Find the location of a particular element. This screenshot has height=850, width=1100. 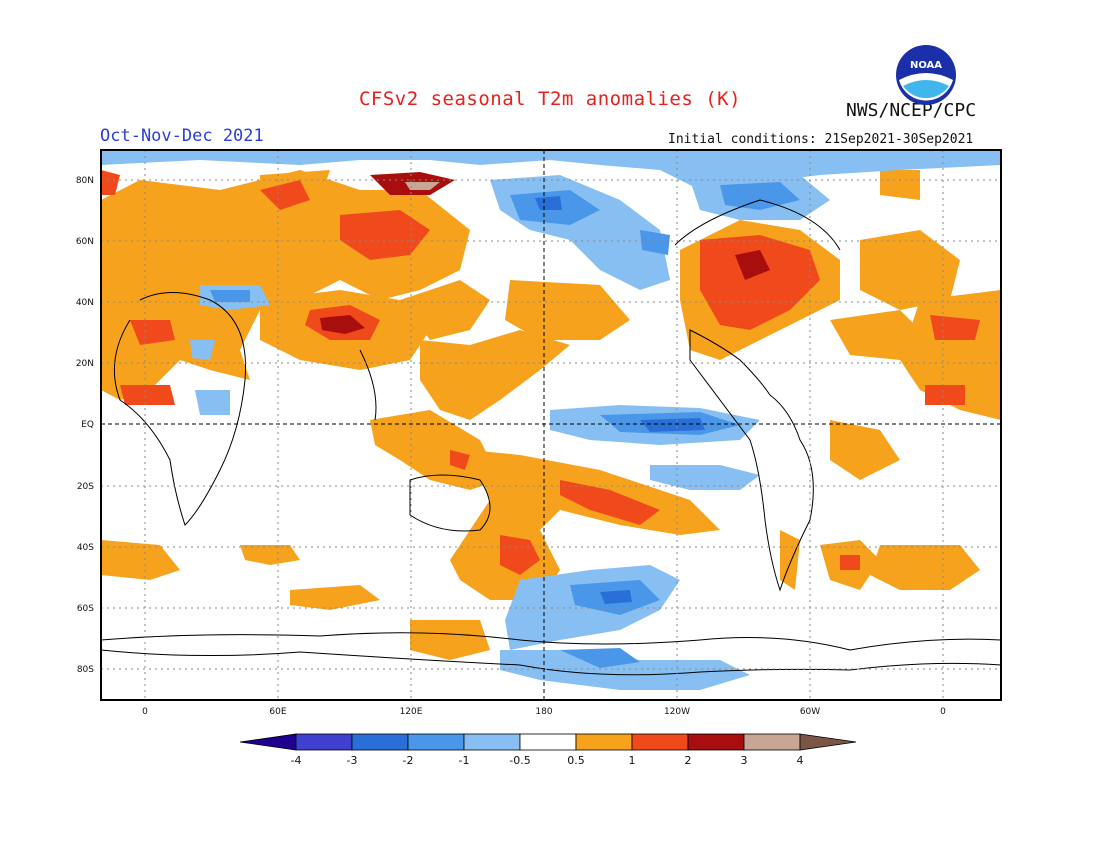

lon-label: 60E is located at coordinates (277, 712).